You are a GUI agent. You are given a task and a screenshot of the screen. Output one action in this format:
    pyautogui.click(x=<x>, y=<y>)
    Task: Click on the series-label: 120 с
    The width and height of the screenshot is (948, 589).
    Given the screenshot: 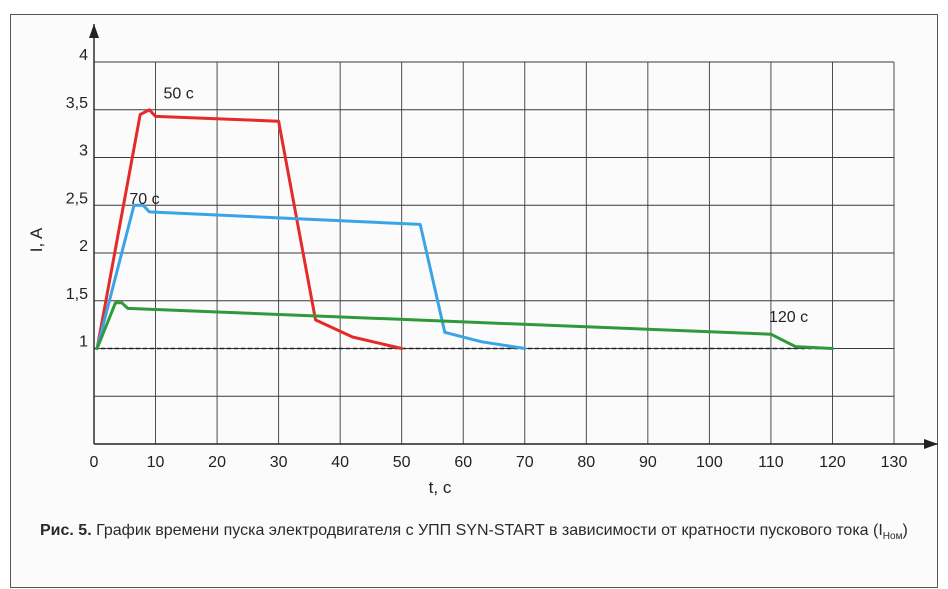 What is the action you would take?
    pyautogui.click(x=788, y=317)
    